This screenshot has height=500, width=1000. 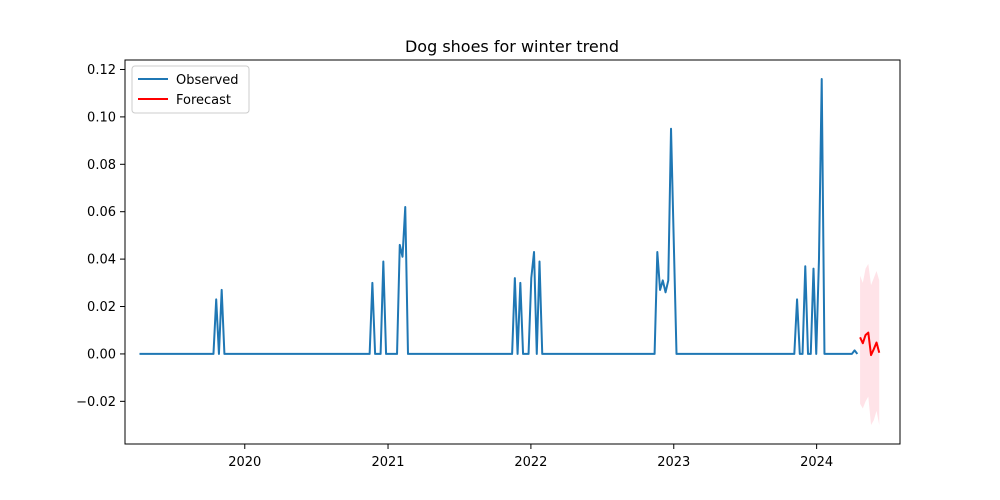 What do you see at coordinates (101, 70) in the screenshot?
I see `y-tick-label: 0.12` at bounding box center [101, 70].